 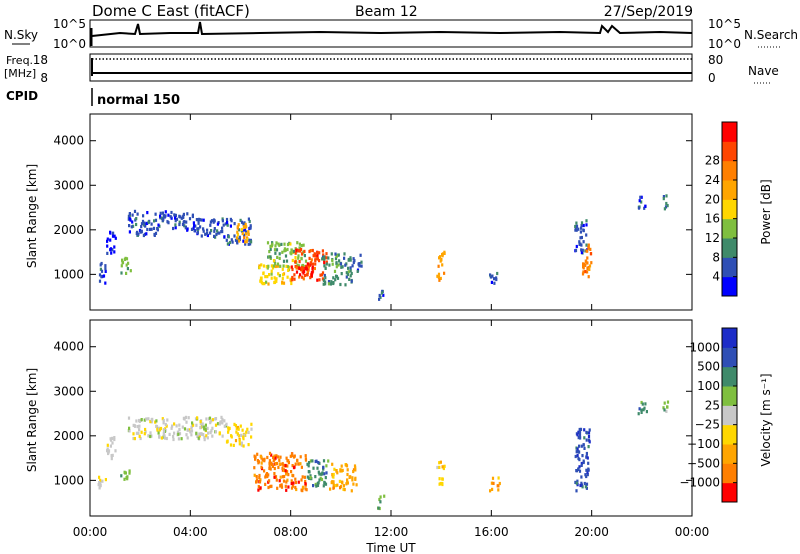 What do you see at coordinates (68, 274) in the screenshot?
I see `y-tick-label: 1000` at bounding box center [68, 274].